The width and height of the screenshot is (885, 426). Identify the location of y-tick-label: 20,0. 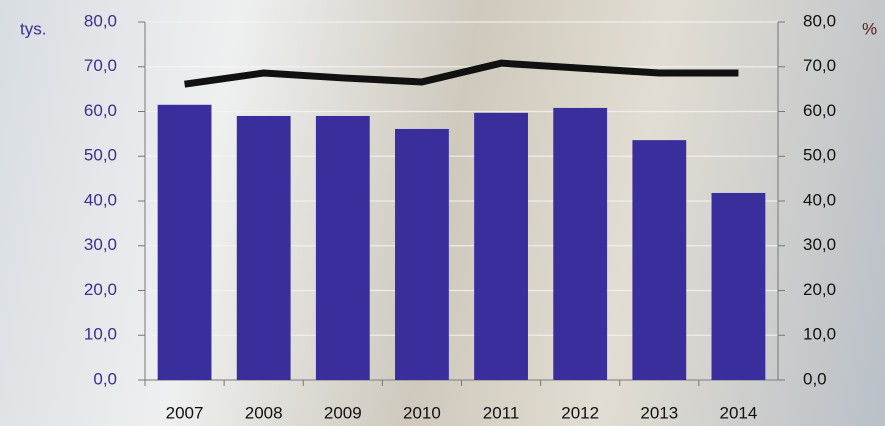
(100, 289).